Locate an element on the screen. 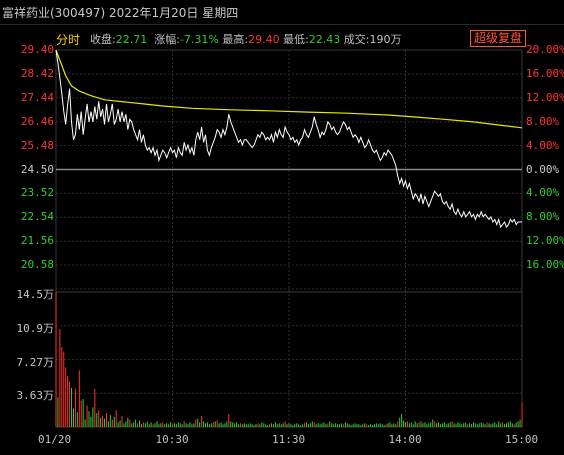 The image size is (564, 455). high-label: 最高: is located at coordinates (235, 39).